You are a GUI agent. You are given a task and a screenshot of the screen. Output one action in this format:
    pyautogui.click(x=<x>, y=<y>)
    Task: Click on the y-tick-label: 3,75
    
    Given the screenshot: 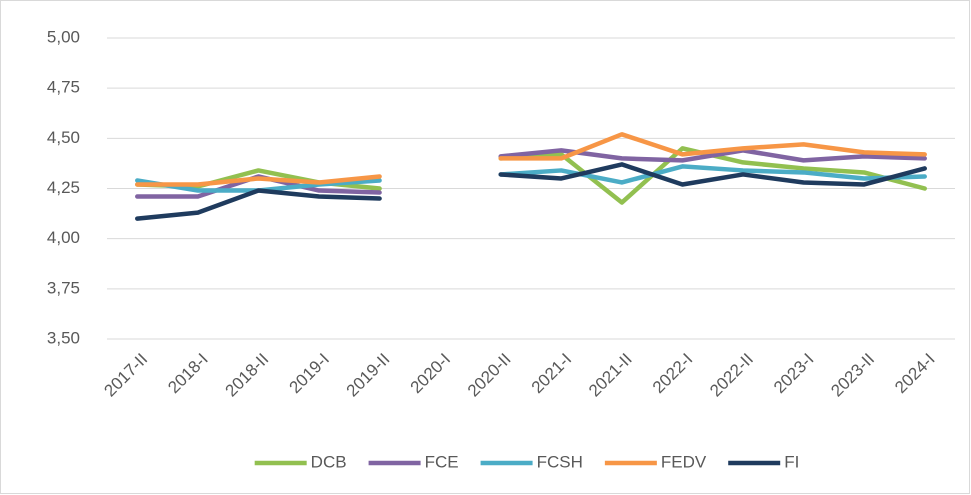 What is the action you would take?
    pyautogui.click(x=63, y=287)
    